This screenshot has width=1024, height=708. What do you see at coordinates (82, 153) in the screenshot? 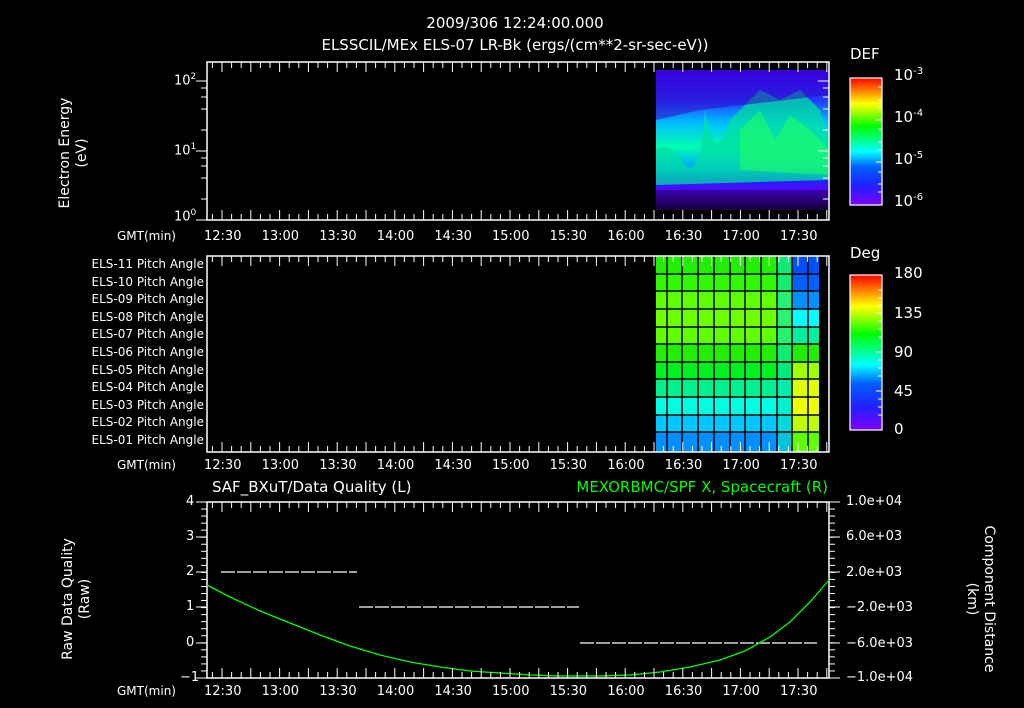
I see `panel1-ylabel-line2: (eV)` at bounding box center [82, 153].